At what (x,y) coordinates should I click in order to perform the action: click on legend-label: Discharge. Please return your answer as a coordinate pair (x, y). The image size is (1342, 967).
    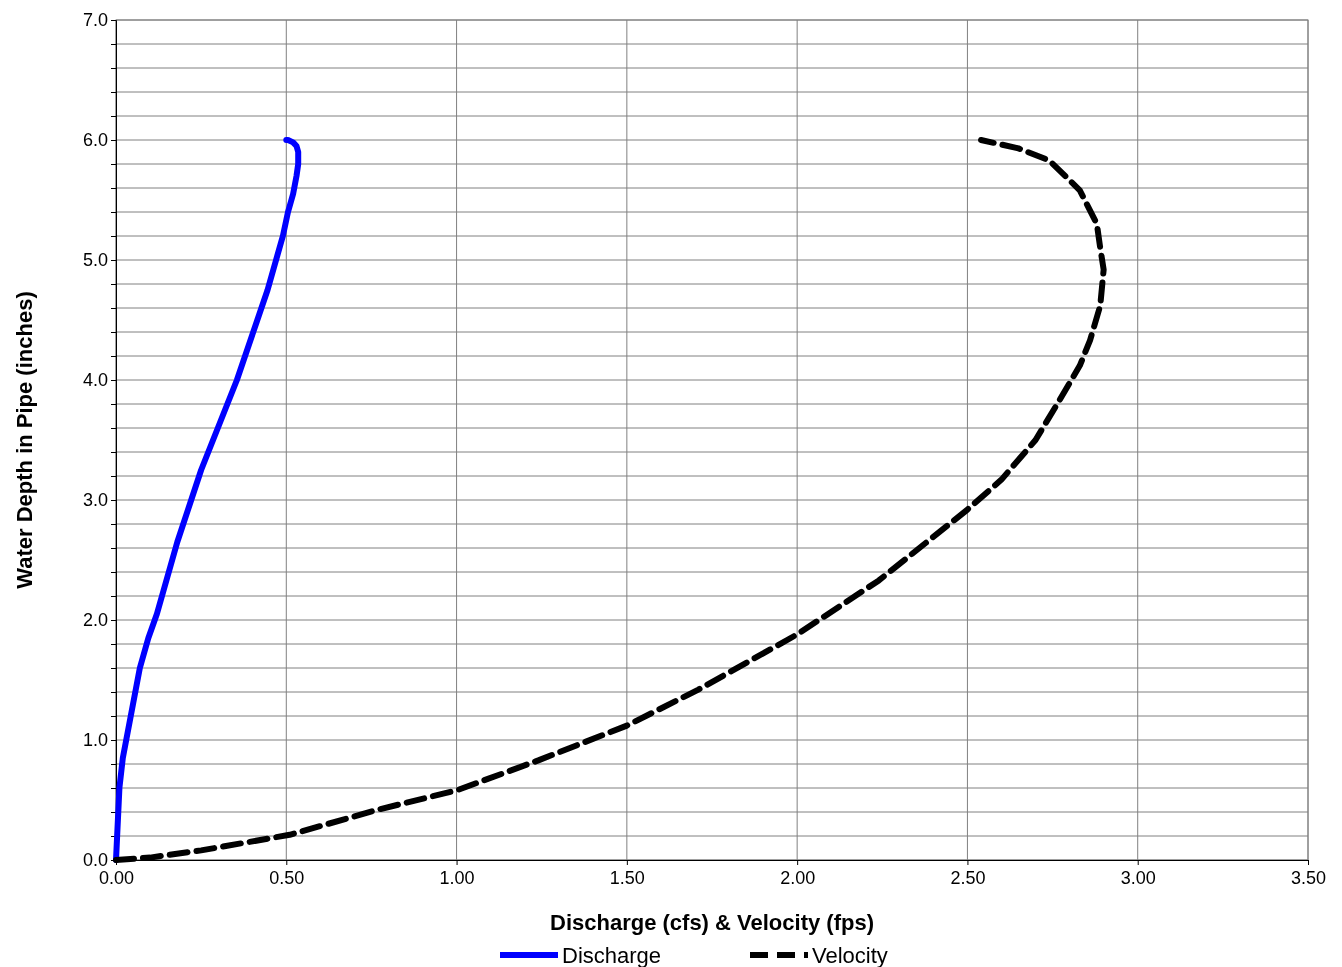
    Looking at the image, I should click on (612, 955).